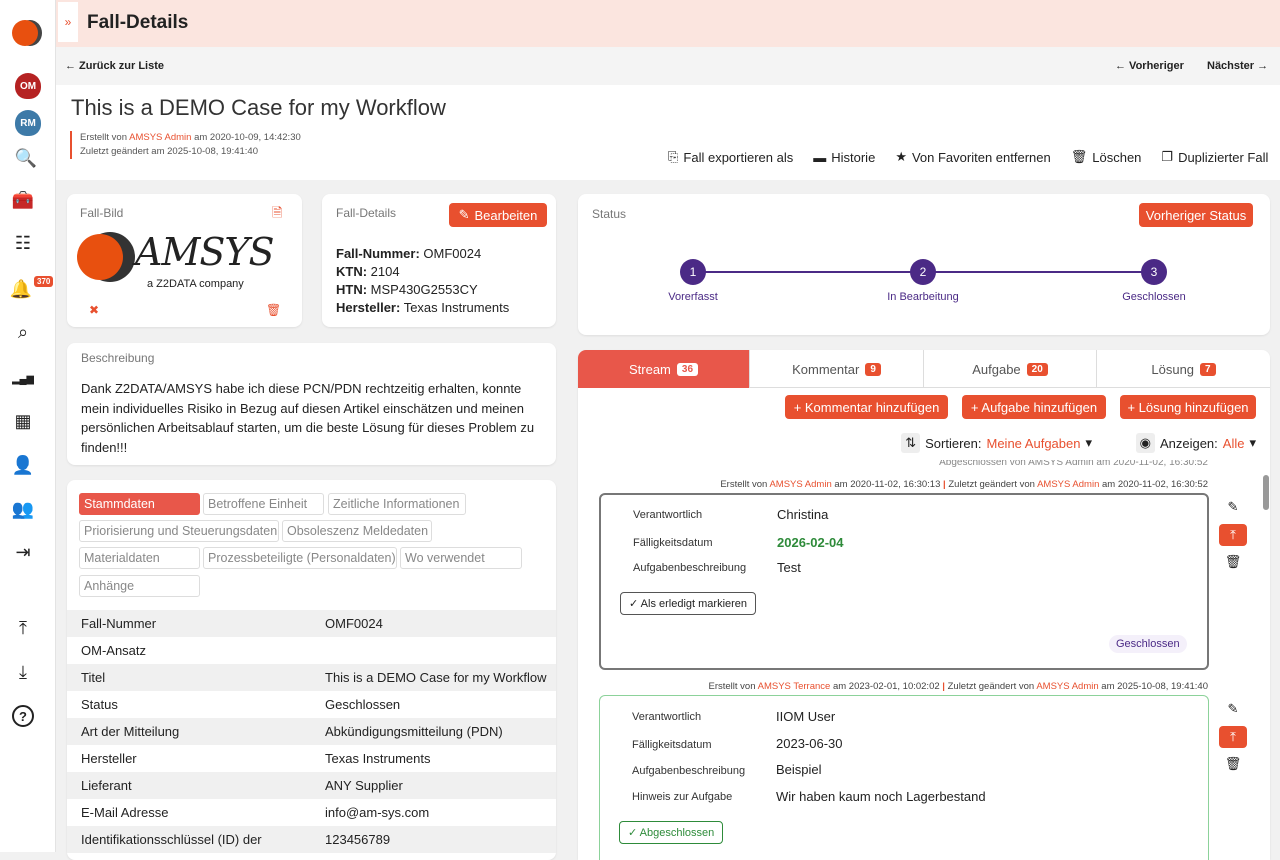  I want to click on checklist-icon: ☷, so click(23, 242).